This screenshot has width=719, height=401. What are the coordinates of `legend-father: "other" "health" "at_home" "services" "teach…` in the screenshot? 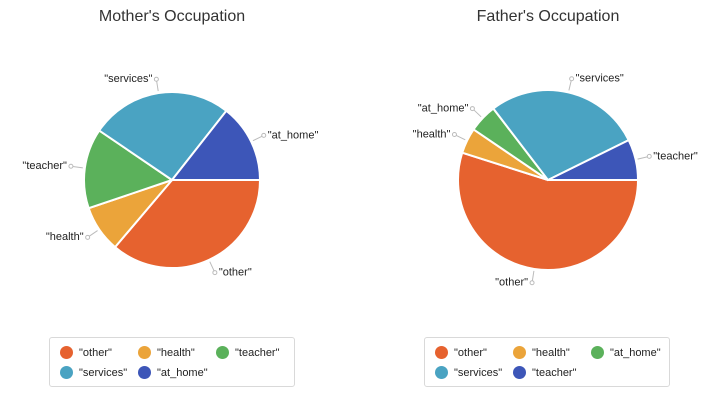 It's located at (547, 362).